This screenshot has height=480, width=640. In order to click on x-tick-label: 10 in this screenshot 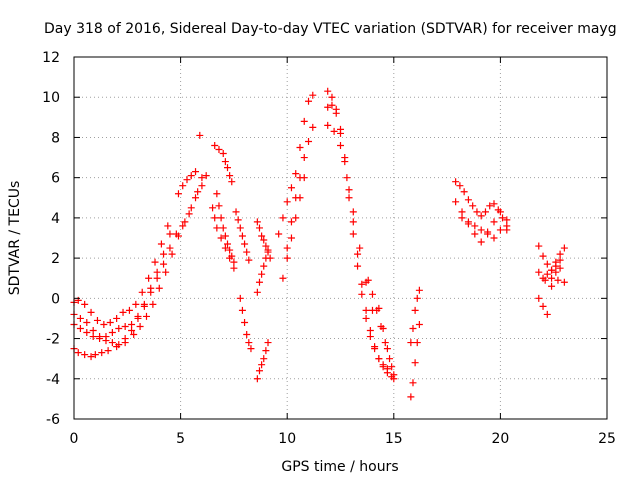, I will do `click(287, 439)`.